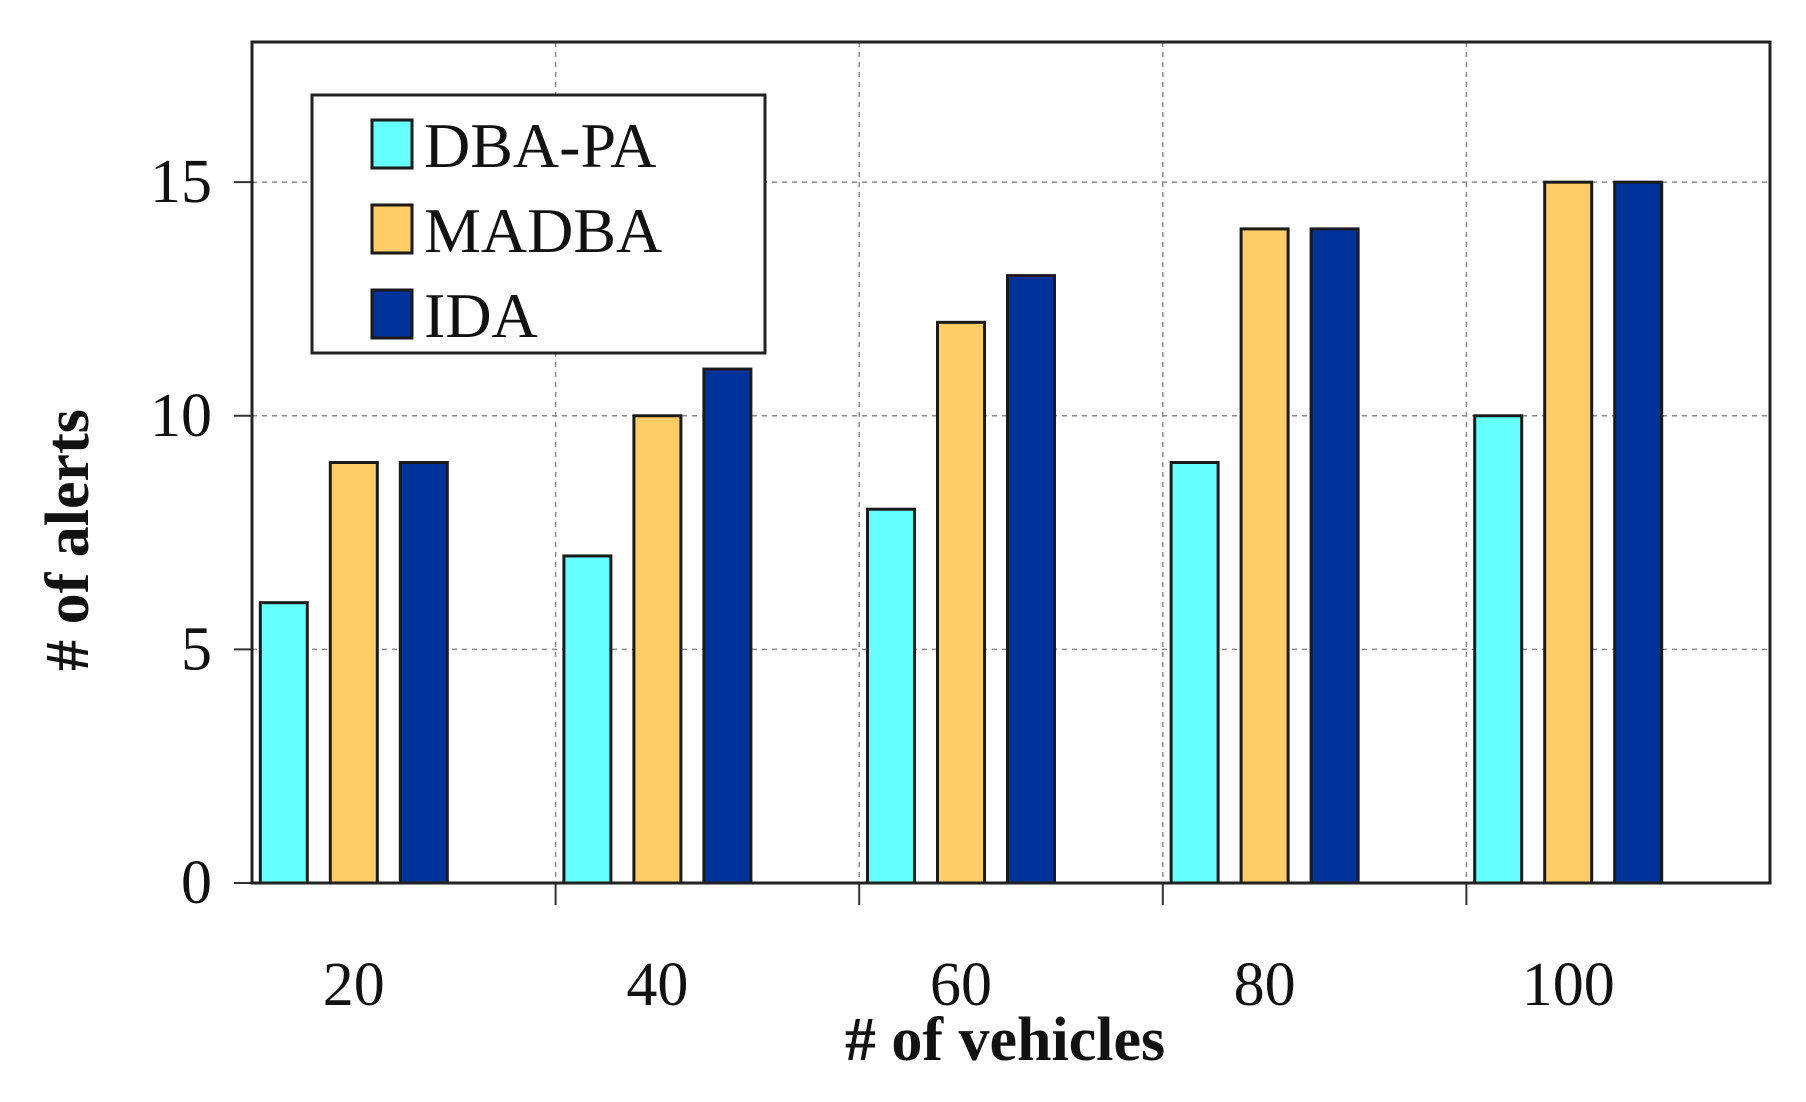 This screenshot has height=1102, width=1806. I want to click on x-tick-label: 40, so click(657, 985).